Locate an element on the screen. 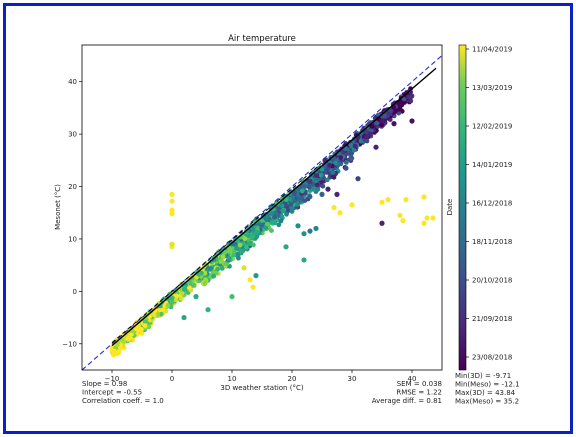 The width and height of the screenshot is (576, 437). colorbar is located at coordinates (462, 207).